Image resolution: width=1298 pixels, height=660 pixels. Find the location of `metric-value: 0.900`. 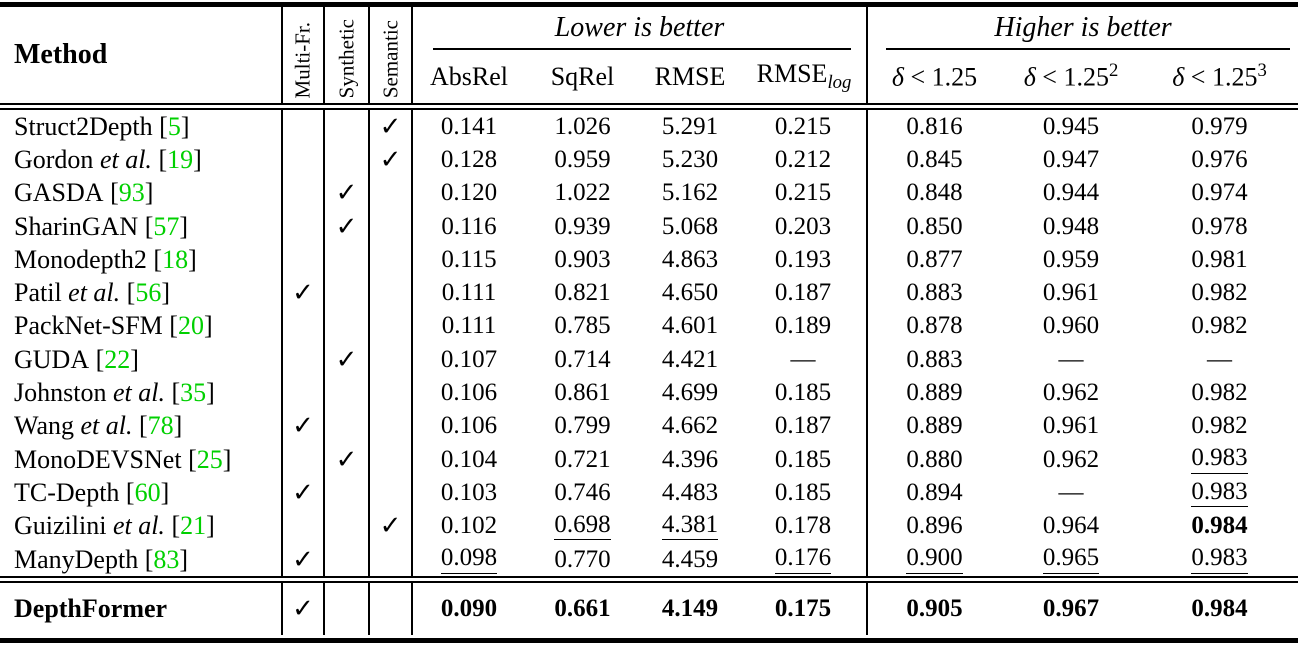

metric-value: 0.900 is located at coordinates (934, 559).